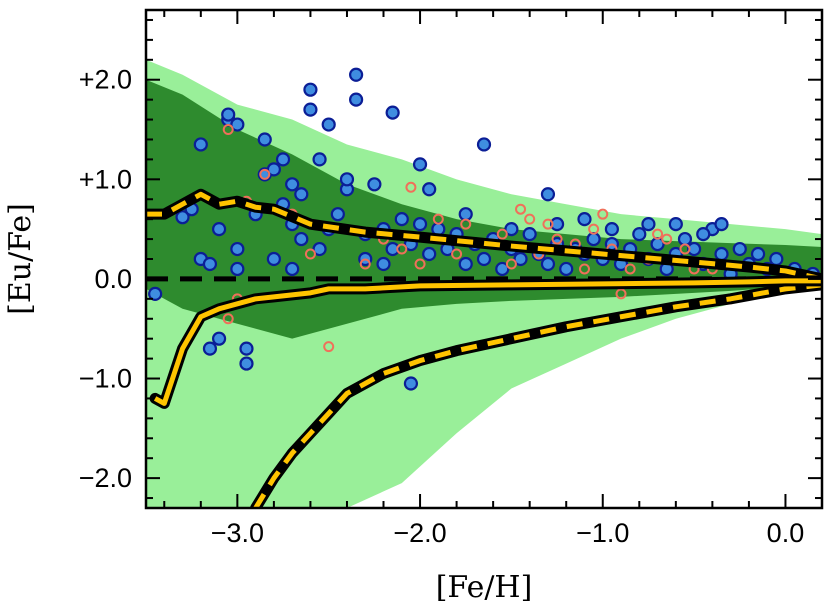 This screenshot has width=830, height=612. Describe the element at coordinates (113, 279) in the screenshot. I see `y-tick-label: 0.0` at that location.